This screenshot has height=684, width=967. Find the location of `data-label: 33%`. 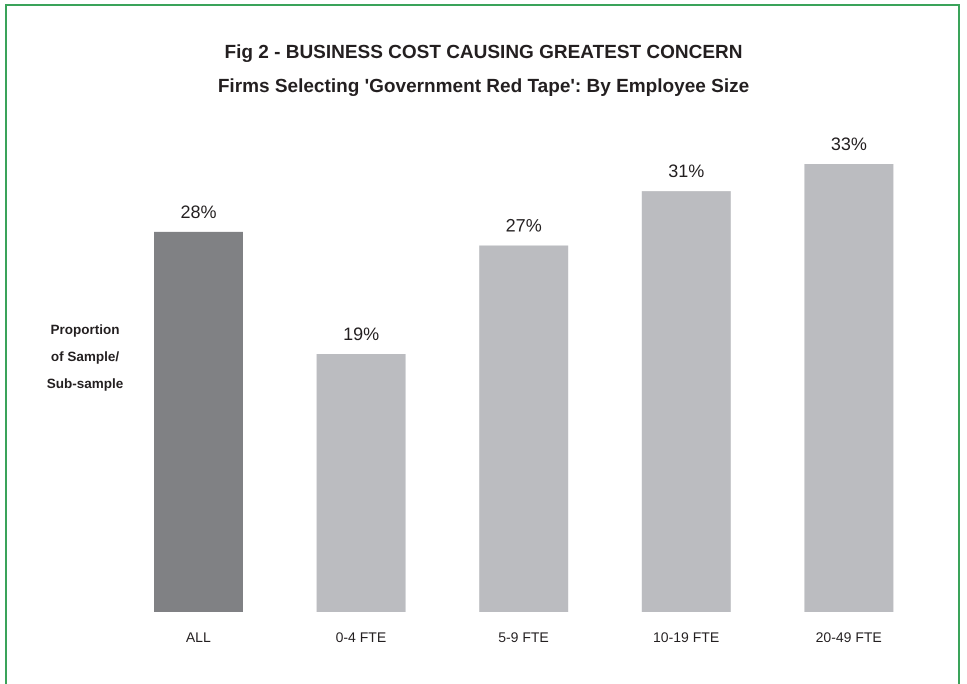

data-label: 33% is located at coordinates (848, 144).